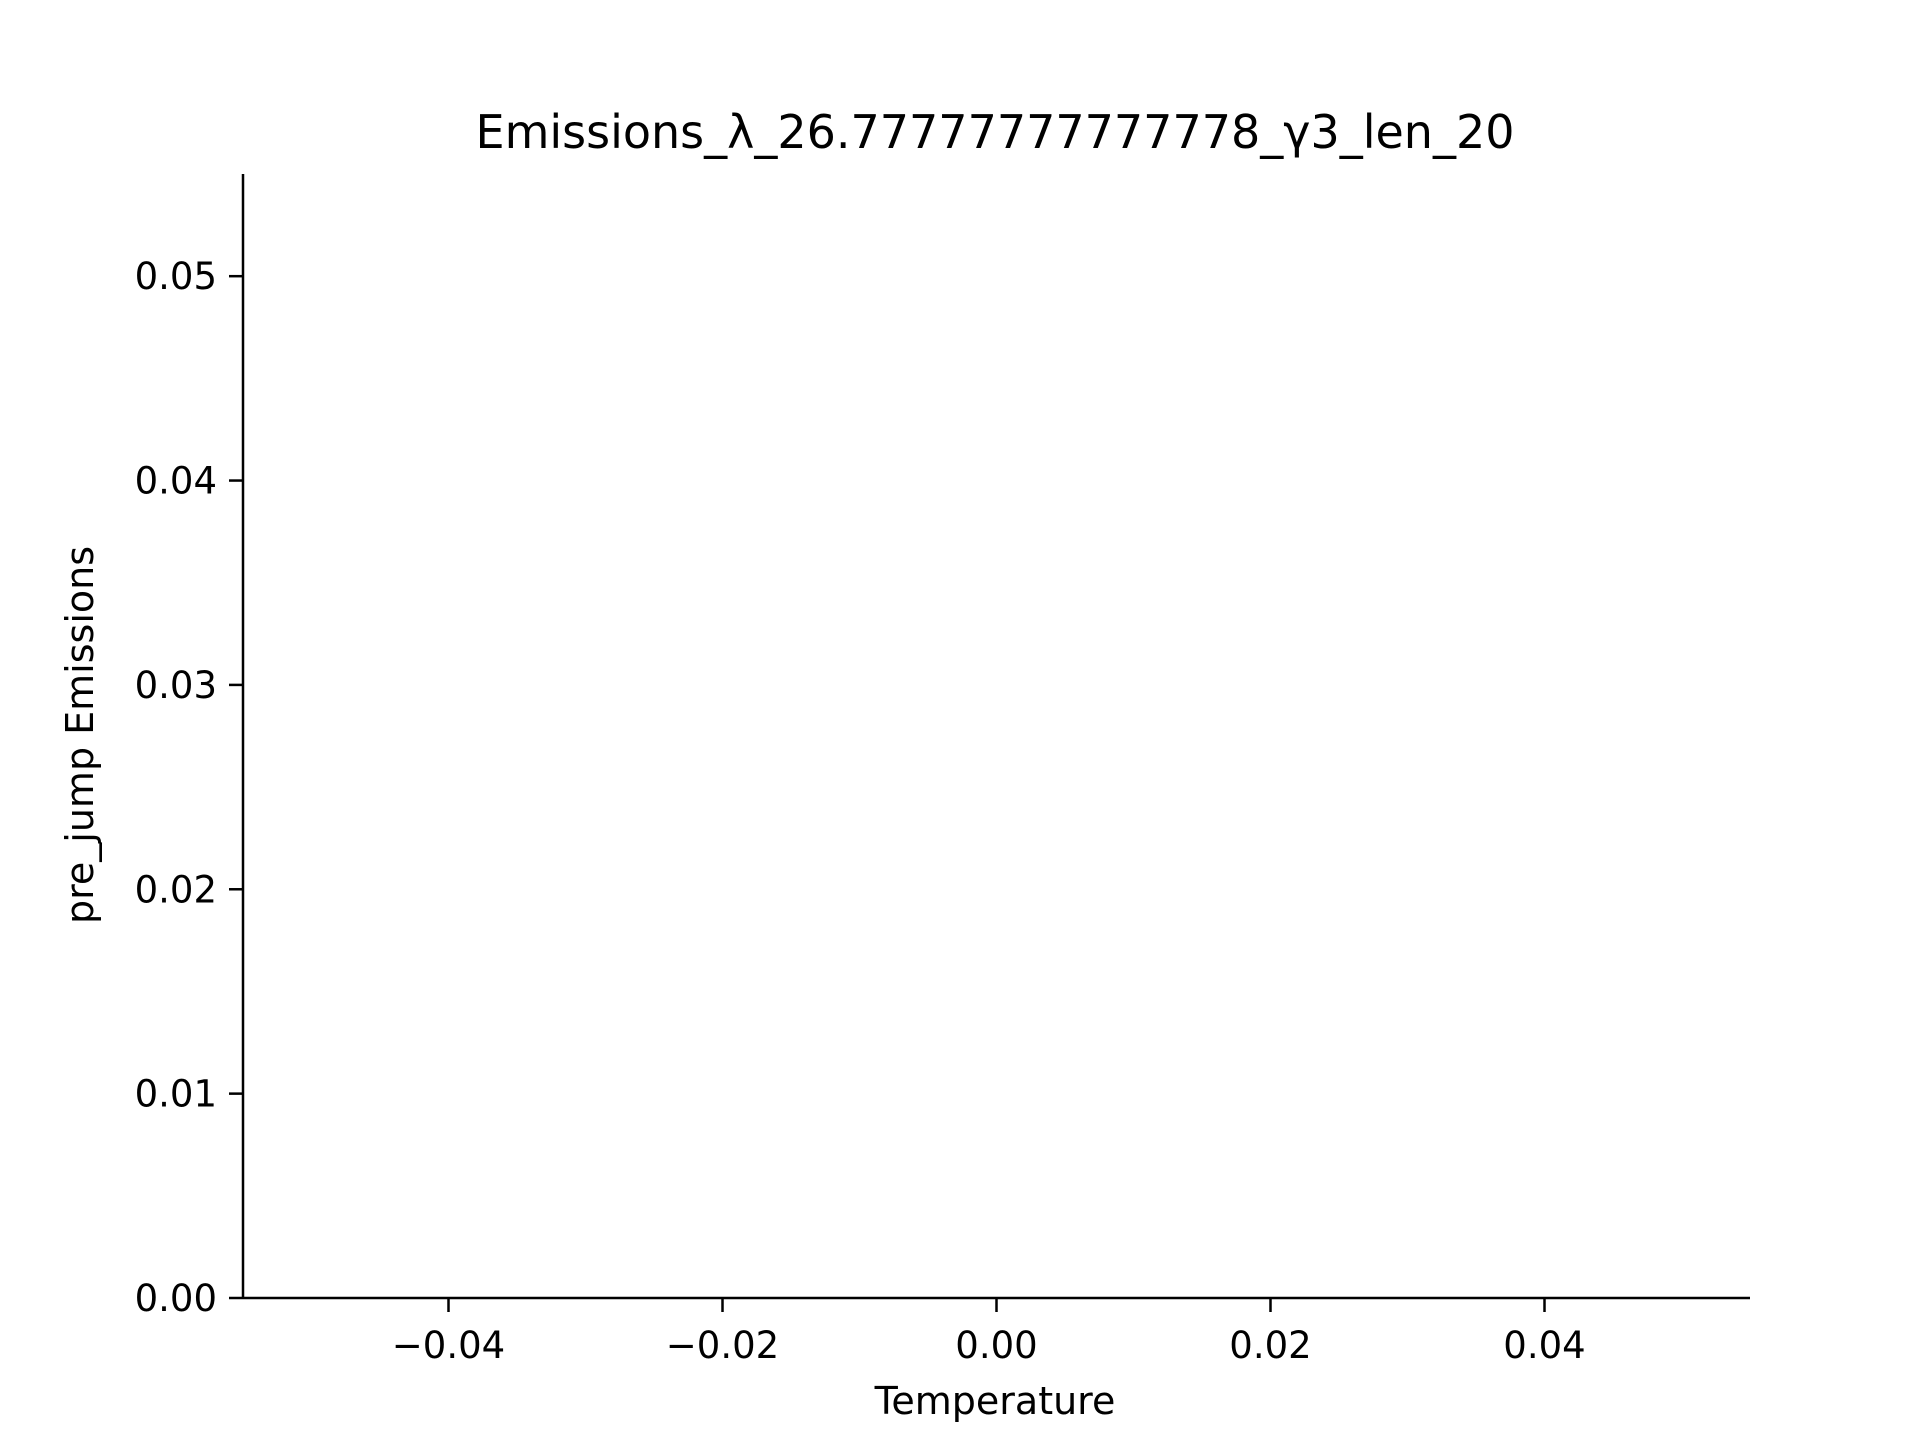 This screenshot has width=1920, height=1440. What do you see at coordinates (176, 1094) in the screenshot?
I see `y-tick-label: 0.01` at bounding box center [176, 1094].